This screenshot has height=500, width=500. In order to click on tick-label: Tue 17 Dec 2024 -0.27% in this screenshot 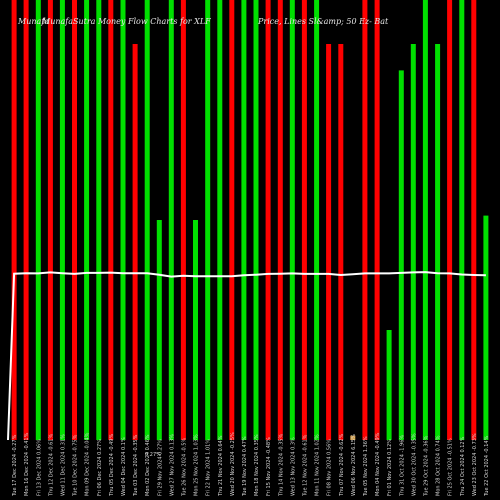, I will do `click(15, 465)`.